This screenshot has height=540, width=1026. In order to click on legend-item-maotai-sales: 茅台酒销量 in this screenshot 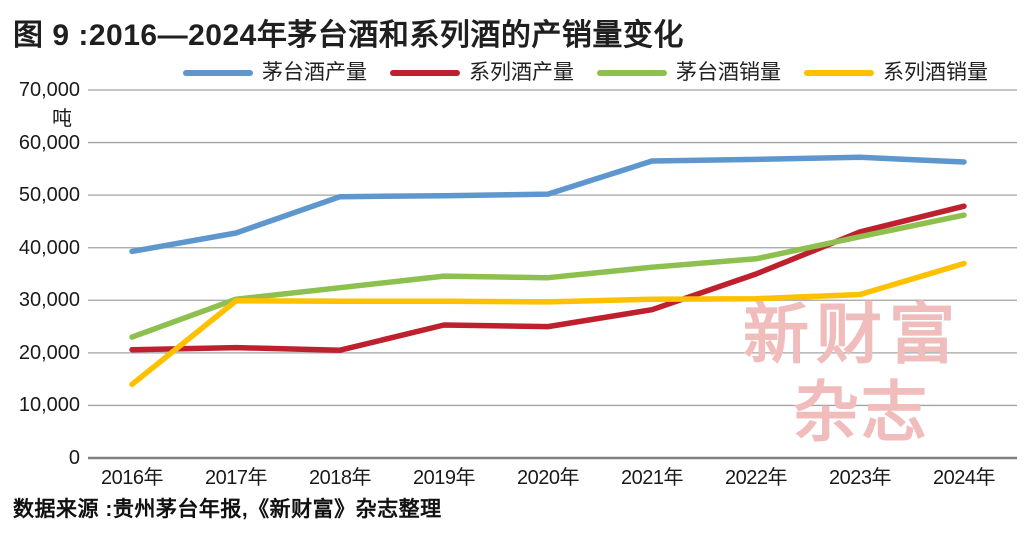, I will do `click(689, 72)`.